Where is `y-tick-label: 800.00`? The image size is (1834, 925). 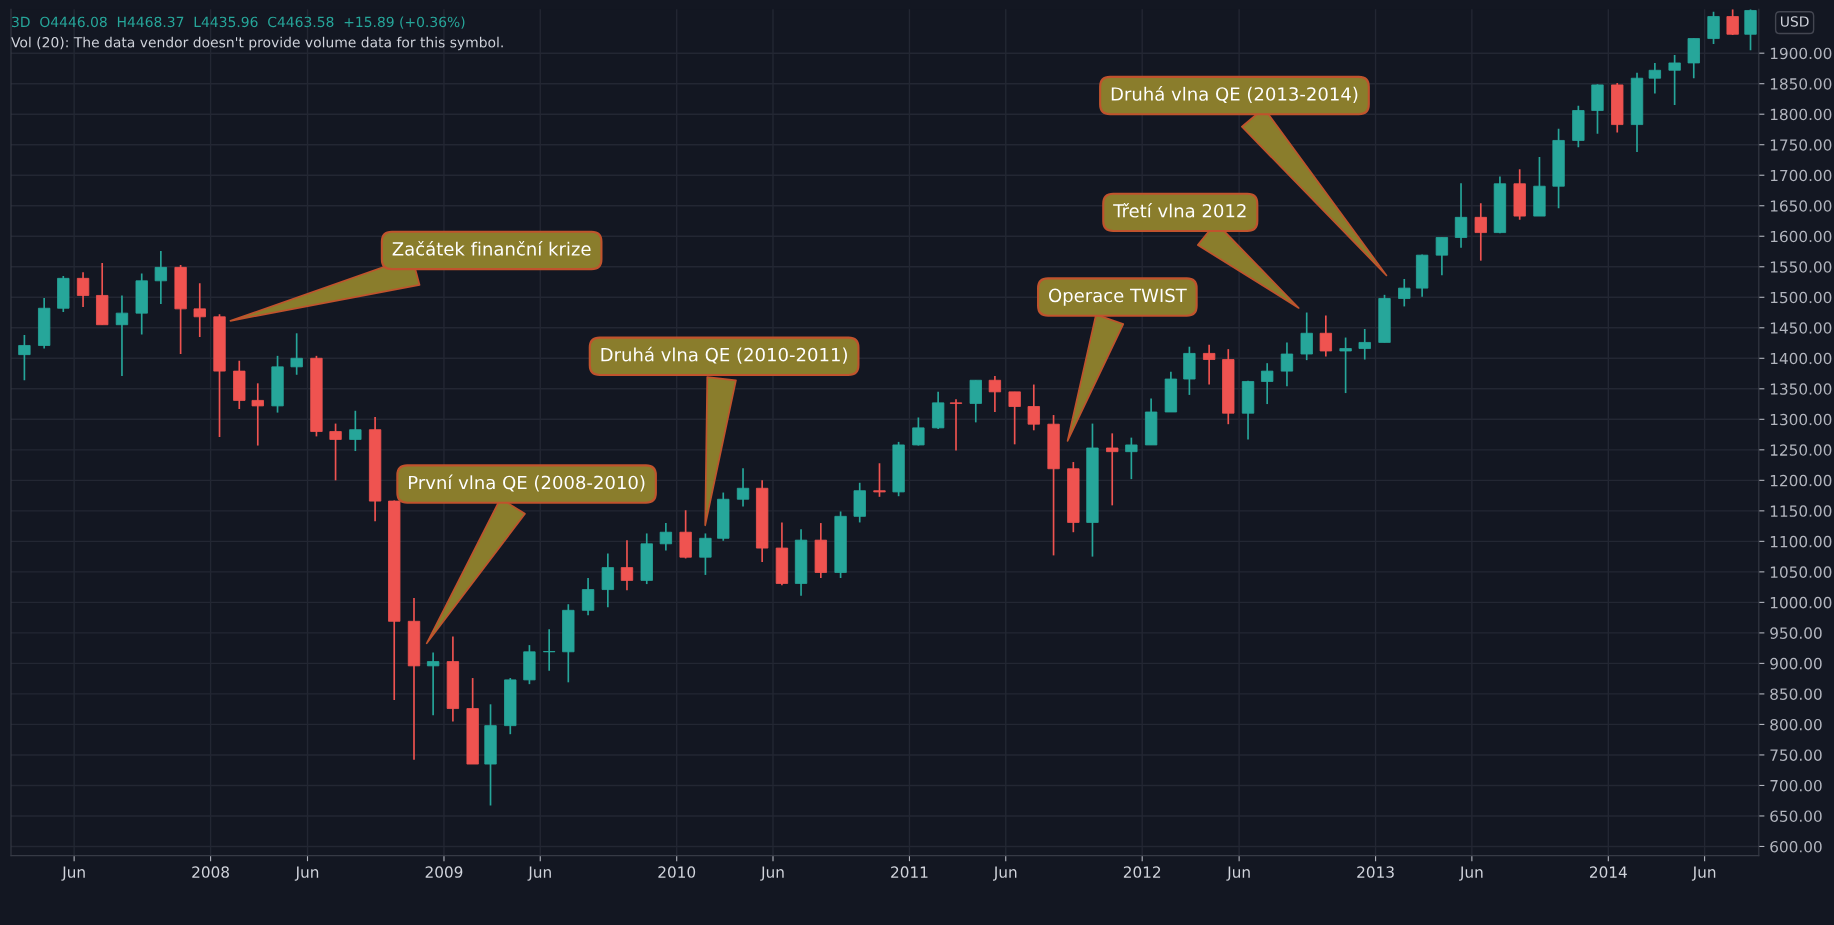
y-tick-label: 800.00 is located at coordinates (1796, 724).